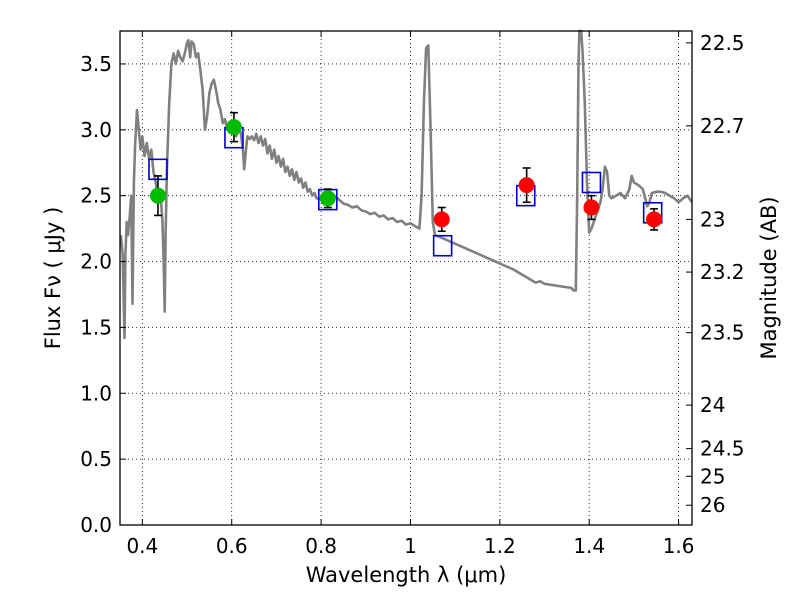 This screenshot has height=600, width=800. What do you see at coordinates (142, 546) in the screenshot?
I see `x-tick-label: 0.4` at bounding box center [142, 546].